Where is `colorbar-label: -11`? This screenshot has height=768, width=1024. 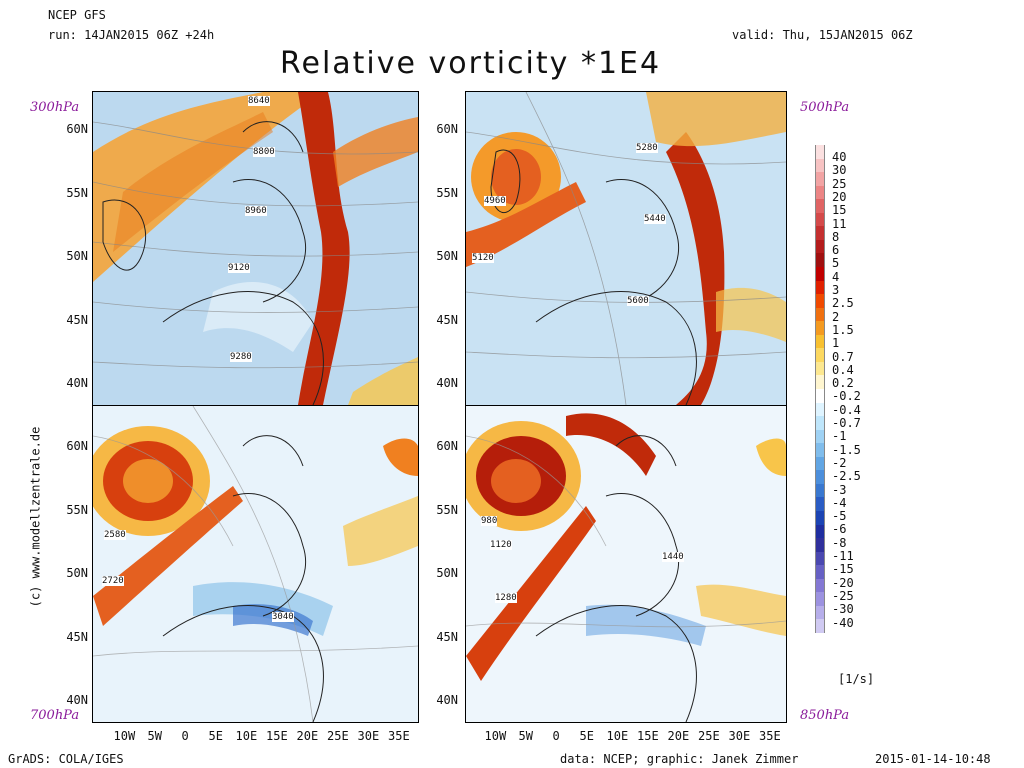
colorbar-label: -11 is located at coordinates (843, 556).